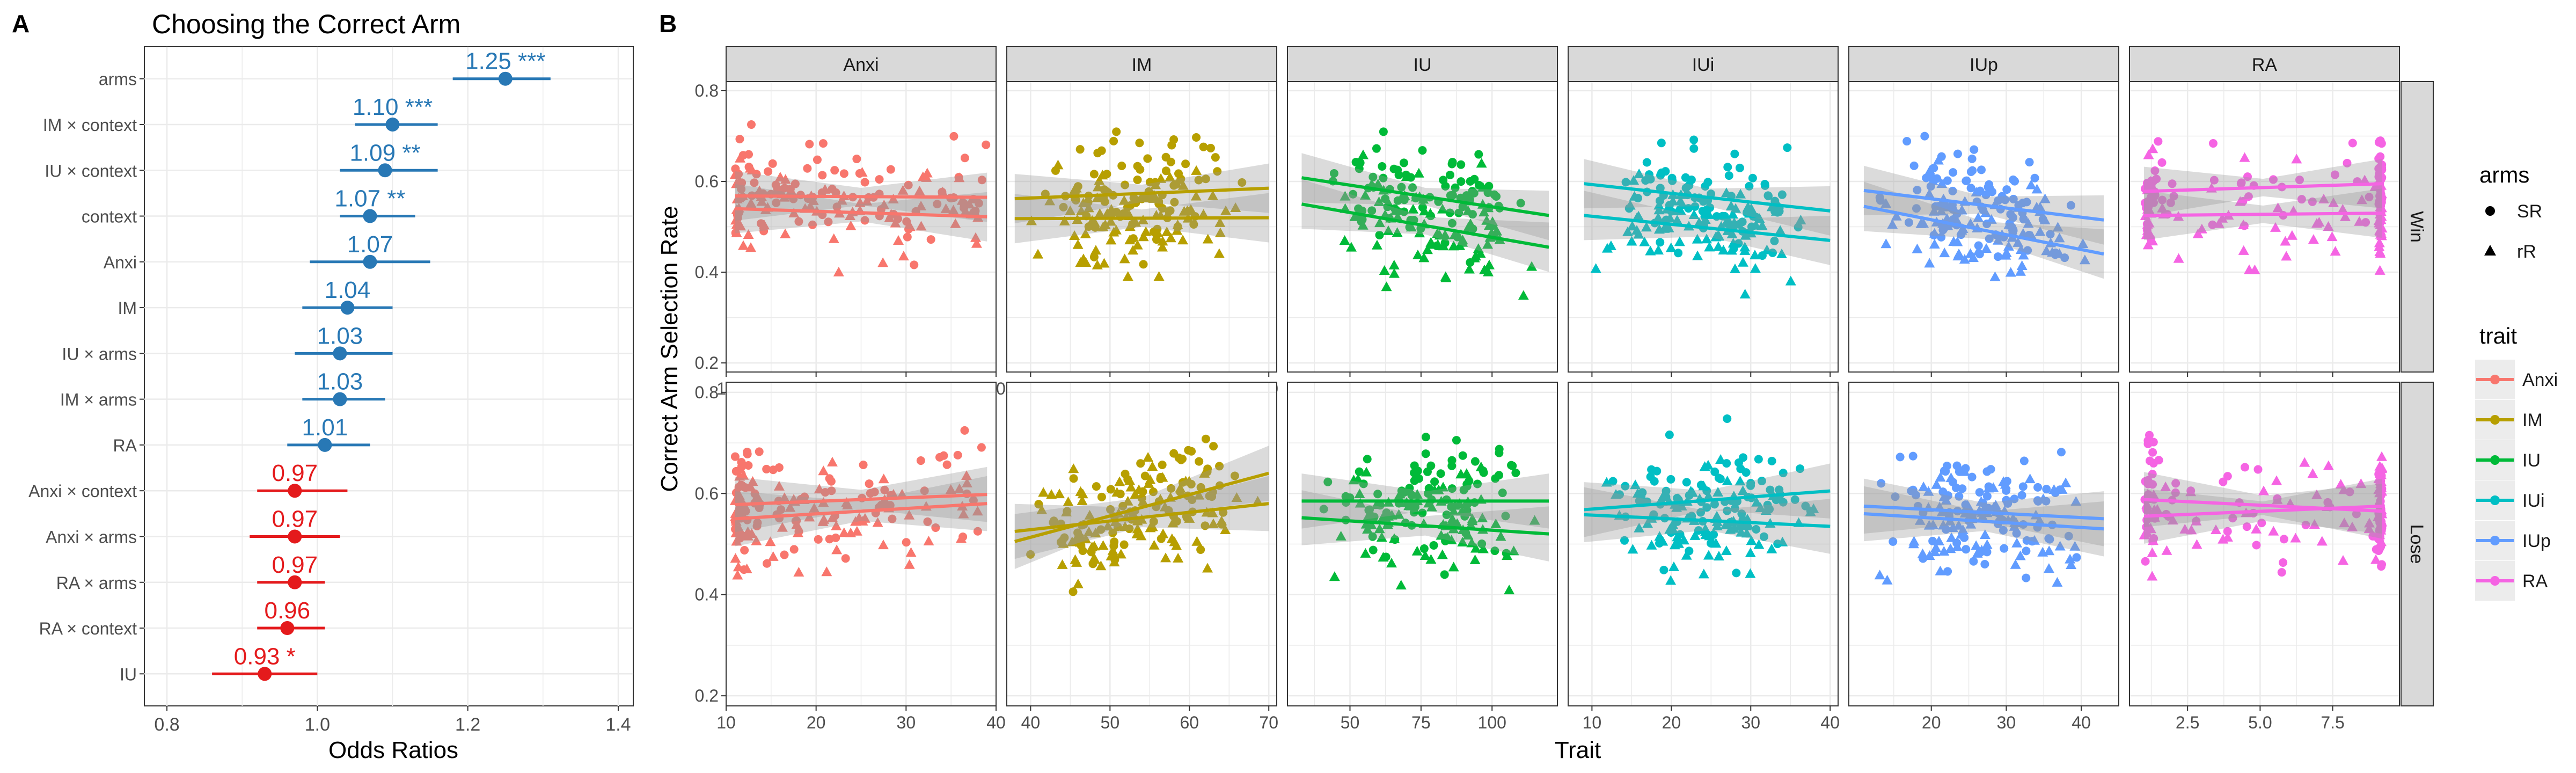 The height and width of the screenshot is (773, 2576). Describe the element at coordinates (96, 583) in the screenshot. I see `forest-term-label: RA × arms` at that location.